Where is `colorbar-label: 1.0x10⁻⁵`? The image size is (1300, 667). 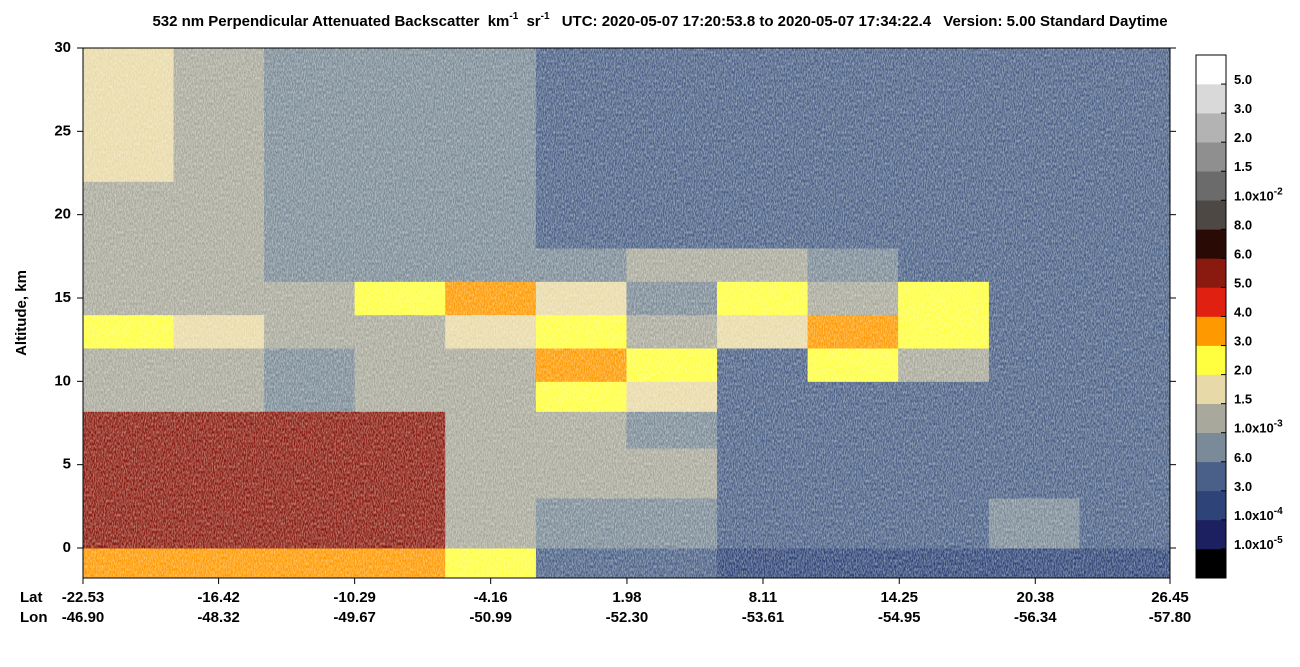
colorbar-label: 1.0x10⁻⁵ is located at coordinates (1258, 544).